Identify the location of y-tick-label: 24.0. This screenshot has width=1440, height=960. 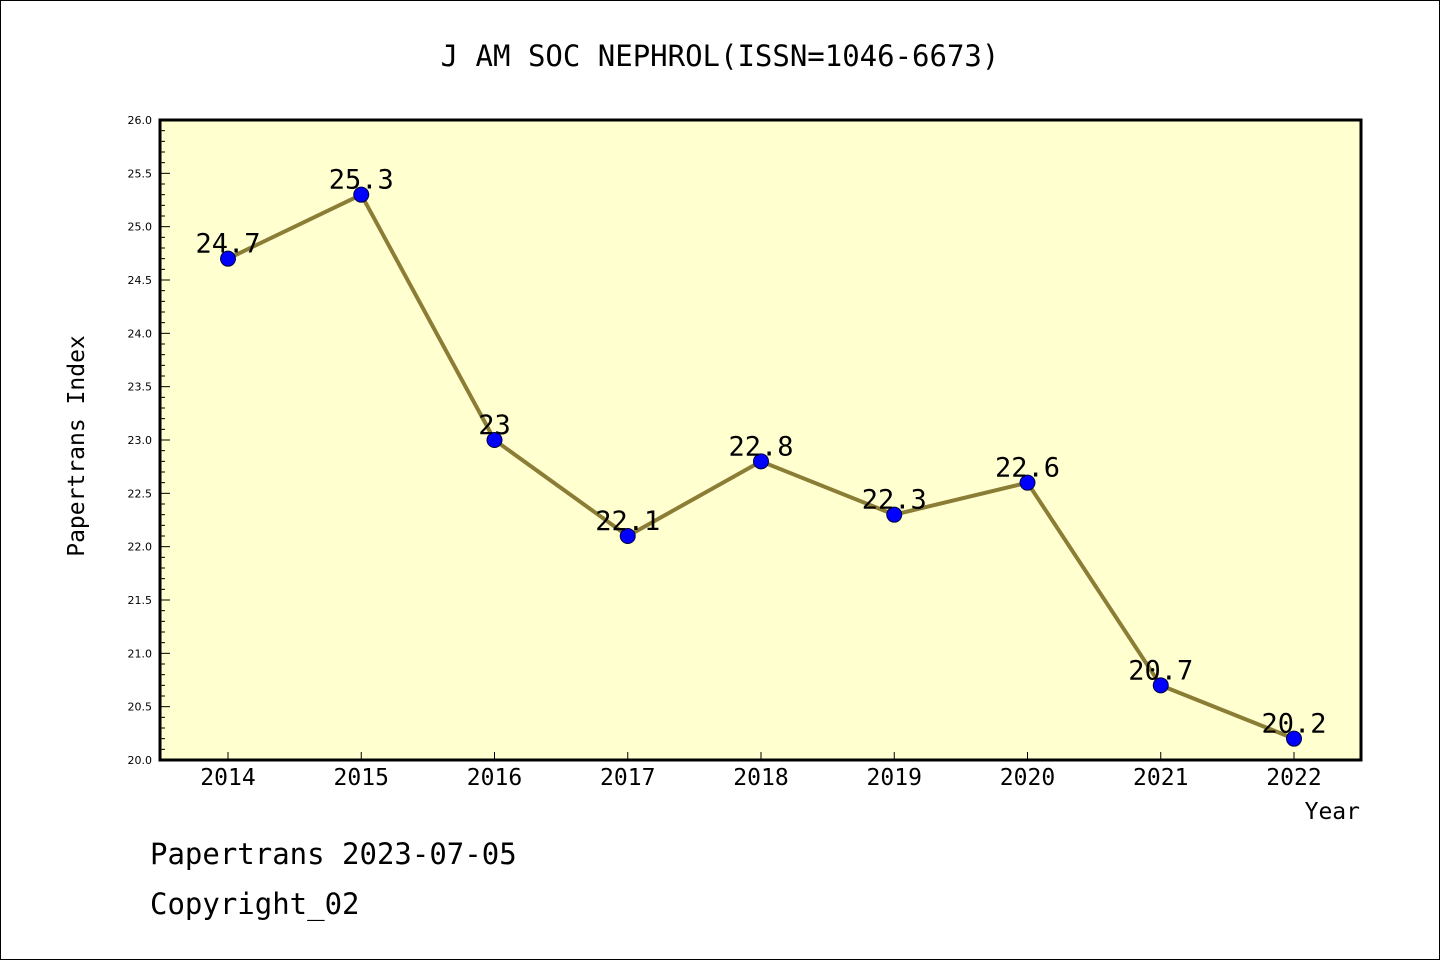
(140, 333).